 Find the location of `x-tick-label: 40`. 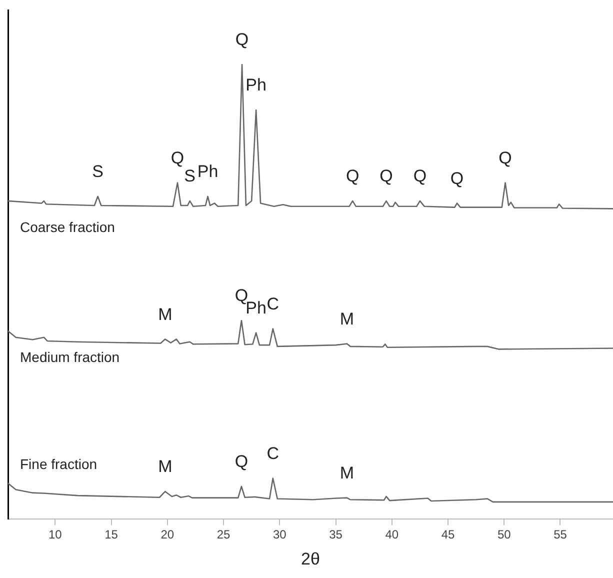

x-tick-label: 40 is located at coordinates (392, 535).